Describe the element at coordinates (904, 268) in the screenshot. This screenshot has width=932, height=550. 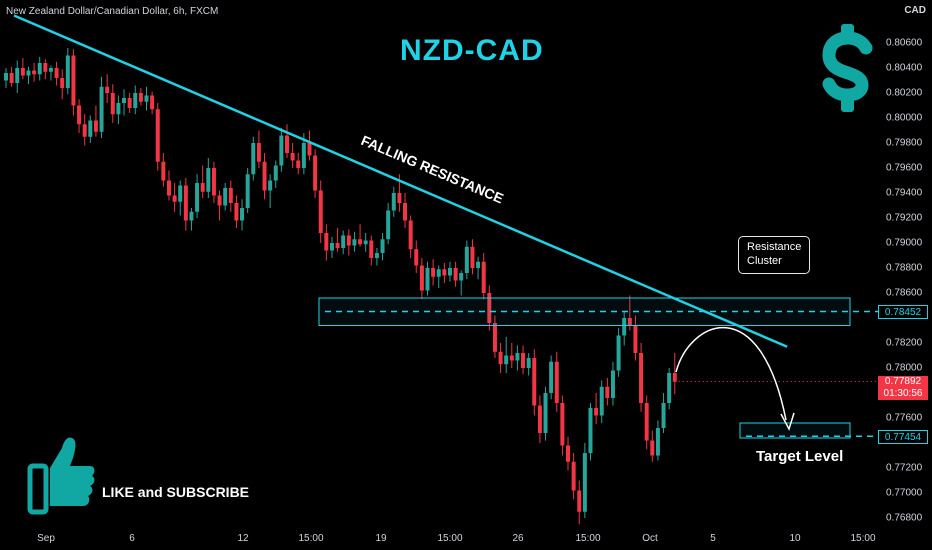
I see `y-tick-label: 0.78800` at that location.